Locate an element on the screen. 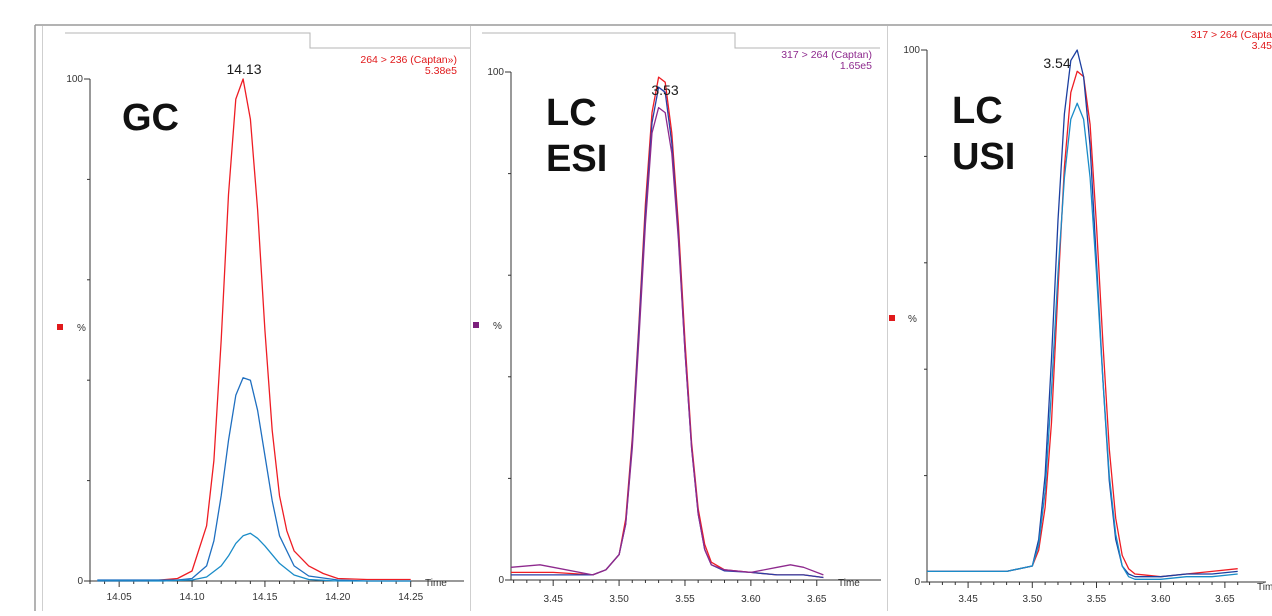 This screenshot has height=616, width=1272. intensity-label: 3.45 is located at coordinates (1262, 46).